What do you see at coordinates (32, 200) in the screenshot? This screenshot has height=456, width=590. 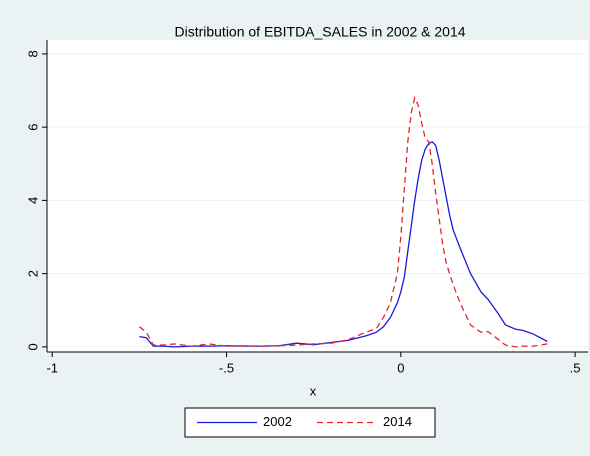 I see `y-tick-label: 4` at bounding box center [32, 200].